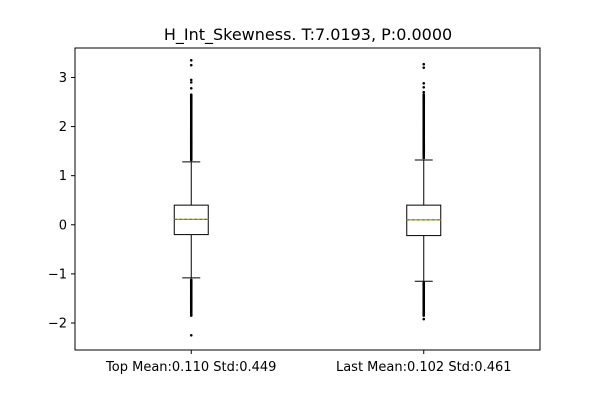  What do you see at coordinates (63, 127) in the screenshot?
I see `y-tick-label: 2` at bounding box center [63, 127].